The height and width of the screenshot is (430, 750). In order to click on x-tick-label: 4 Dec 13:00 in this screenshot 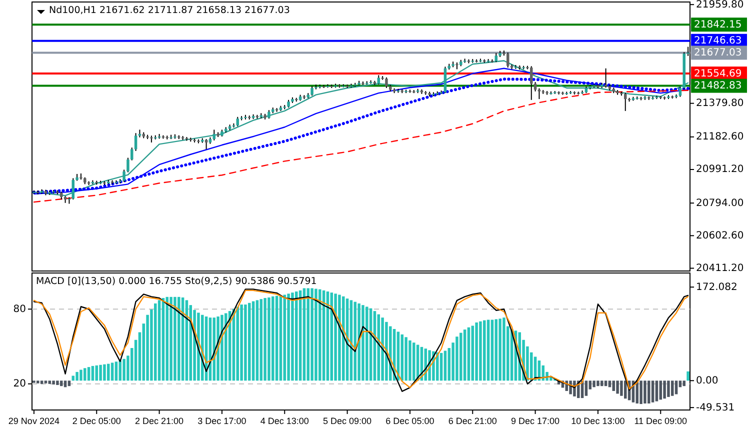, I will do `click(284, 421)`.